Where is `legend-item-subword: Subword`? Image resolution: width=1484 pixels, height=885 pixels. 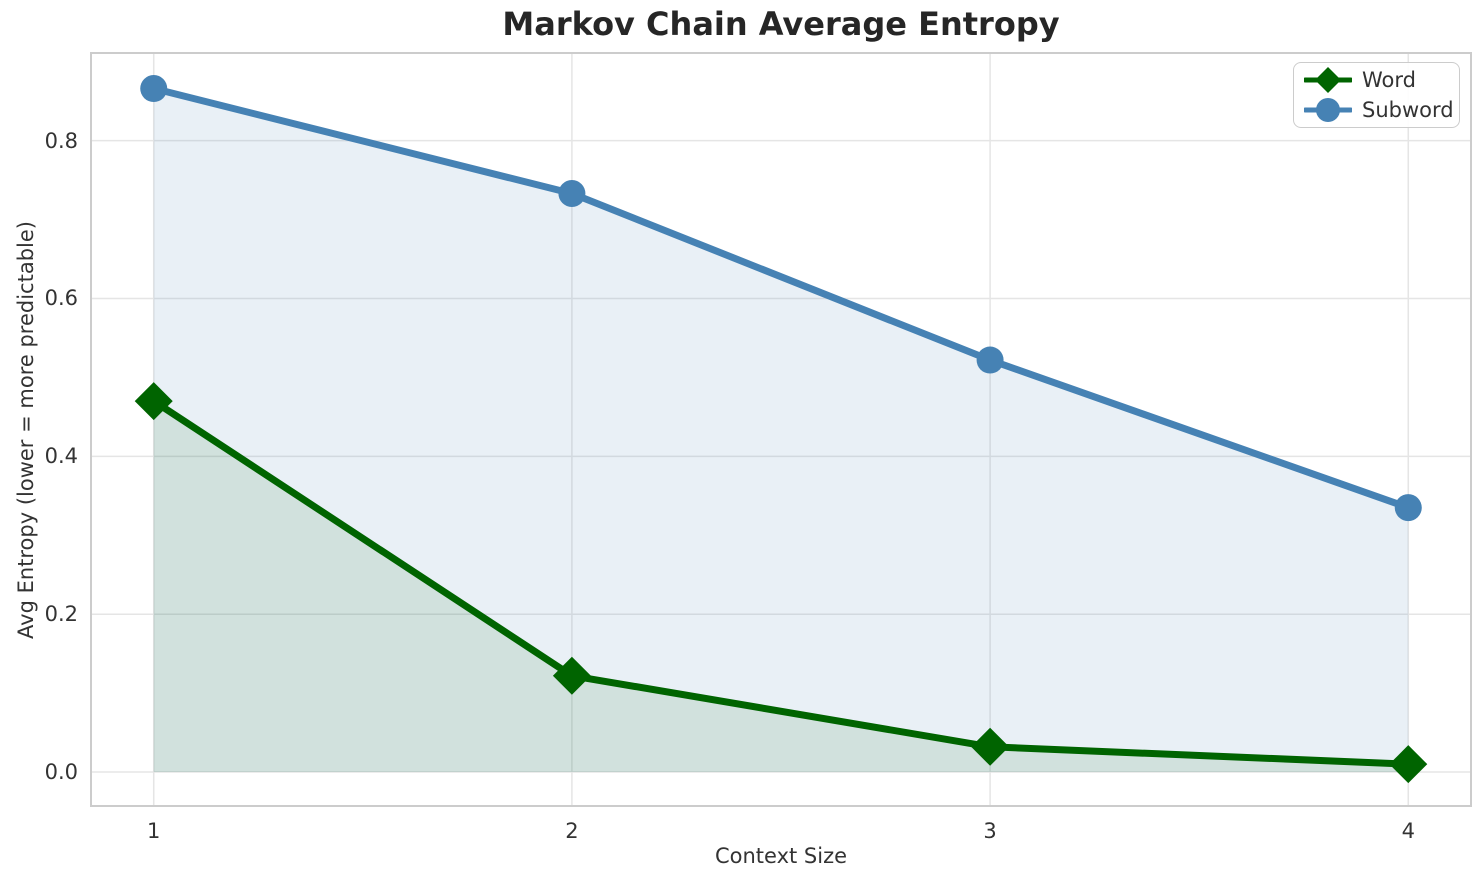 legend-item-subword: Subword is located at coordinates (1379, 110).